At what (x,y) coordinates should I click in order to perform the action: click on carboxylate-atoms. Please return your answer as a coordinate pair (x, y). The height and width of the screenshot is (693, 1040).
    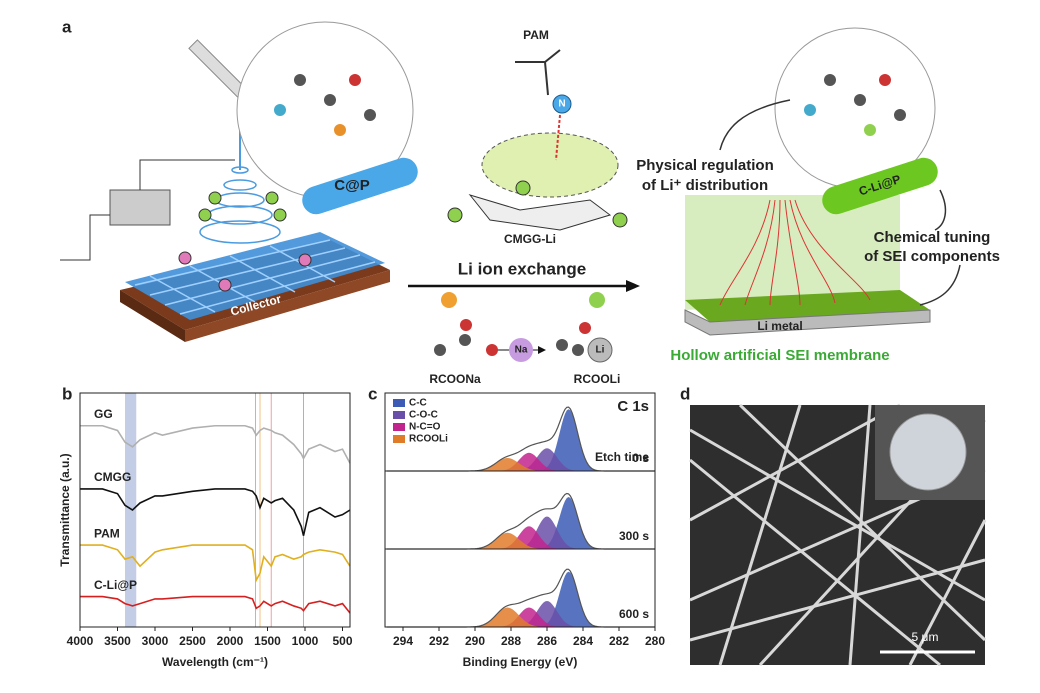
    Looking at the image, I should click on (512, 337).